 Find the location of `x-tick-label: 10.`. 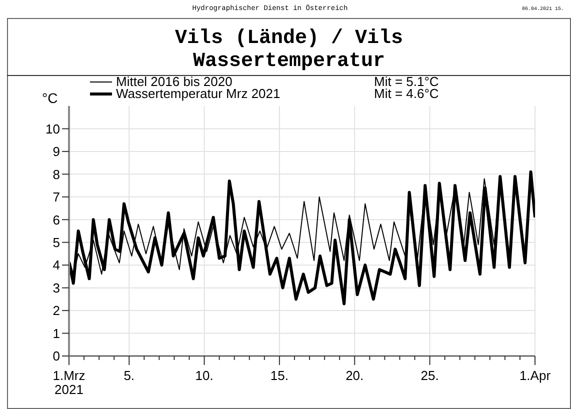

x-tick-label: 10. is located at coordinates (204, 375).